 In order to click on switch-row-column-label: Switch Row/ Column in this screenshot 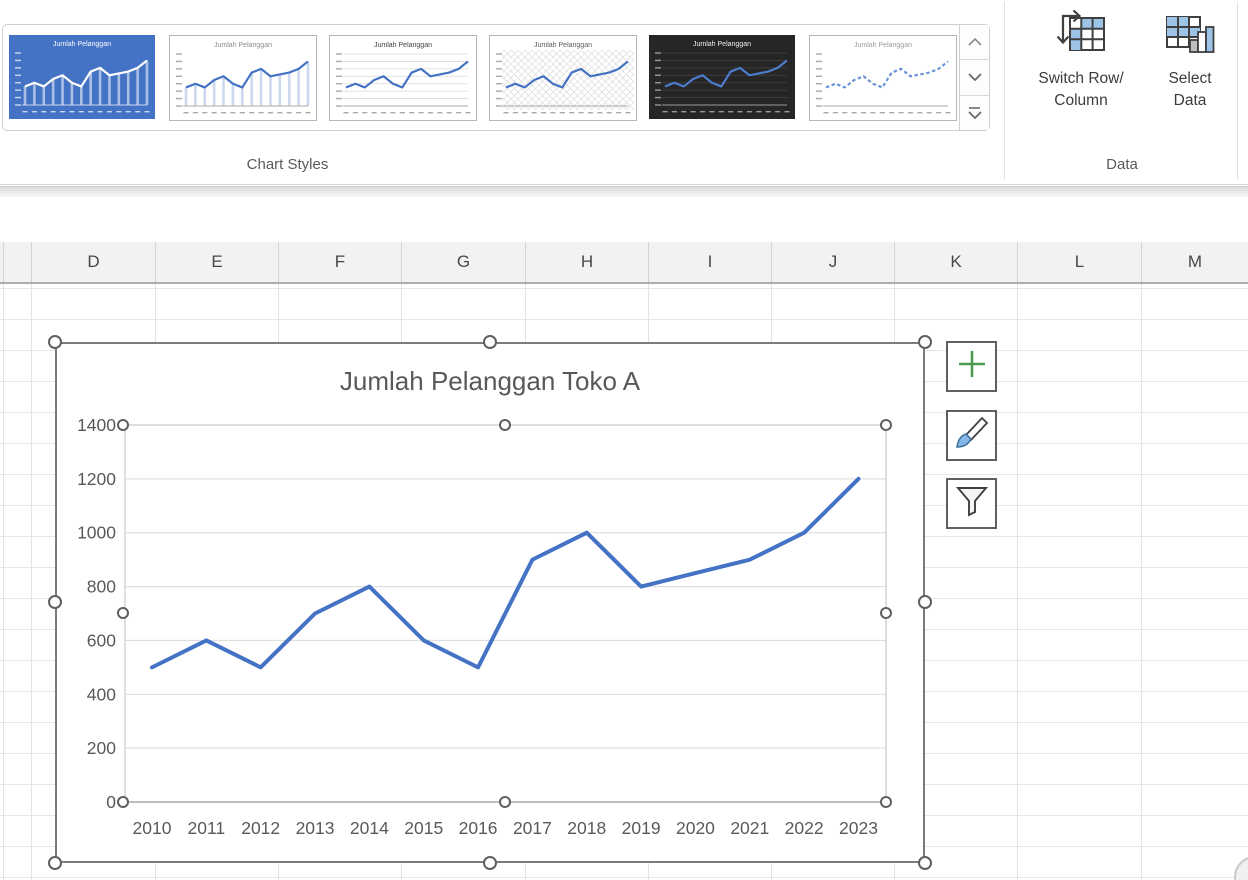, I will do `click(1081, 90)`.